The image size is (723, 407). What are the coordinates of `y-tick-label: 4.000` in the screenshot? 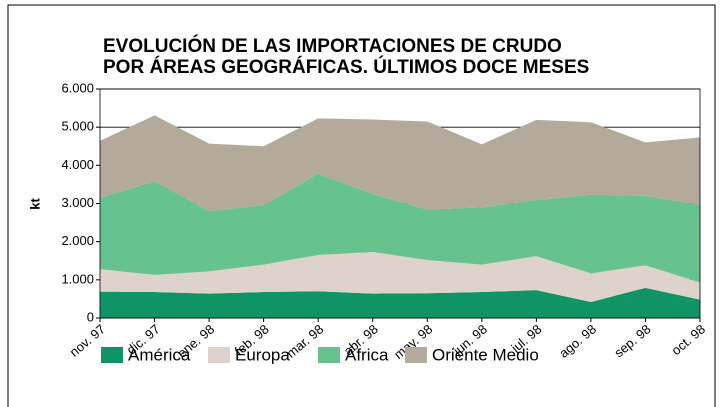 It's located at (77, 164).